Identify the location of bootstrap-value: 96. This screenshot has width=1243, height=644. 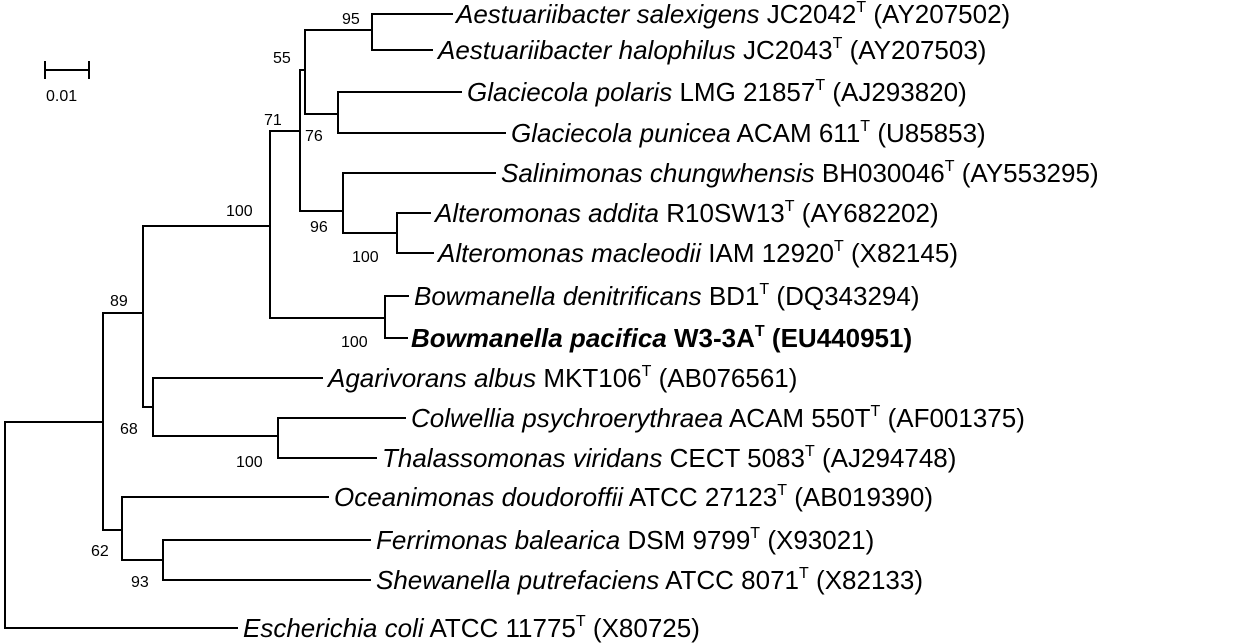
(319, 227).